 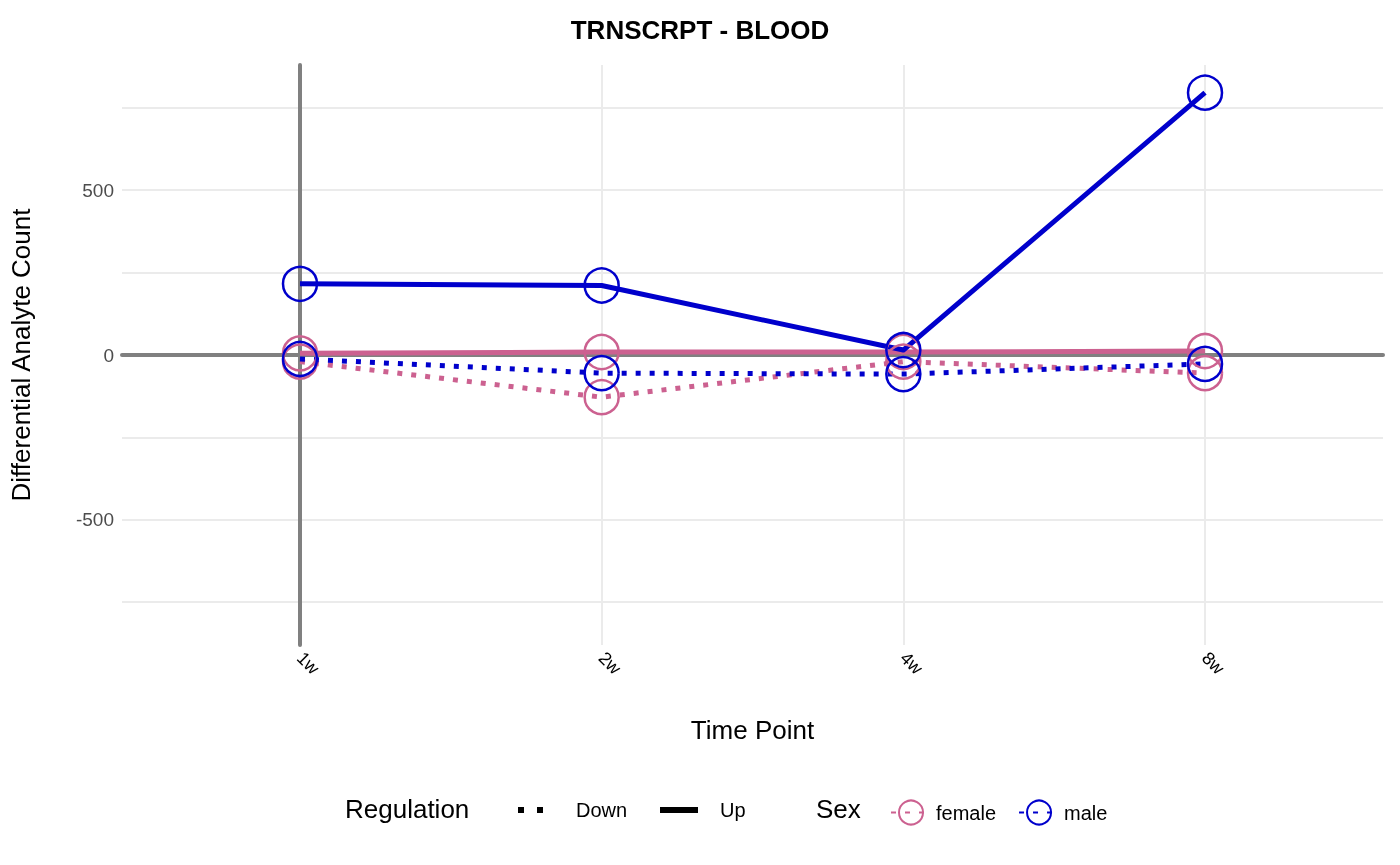 I want to click on text: Up, so click(x=733, y=810).